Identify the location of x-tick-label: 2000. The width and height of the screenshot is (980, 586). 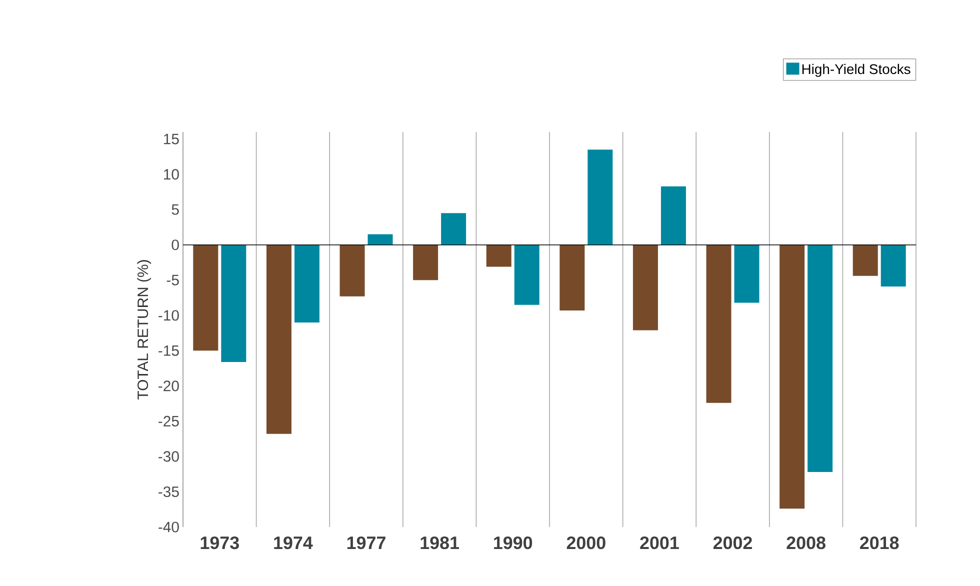
(586, 543).